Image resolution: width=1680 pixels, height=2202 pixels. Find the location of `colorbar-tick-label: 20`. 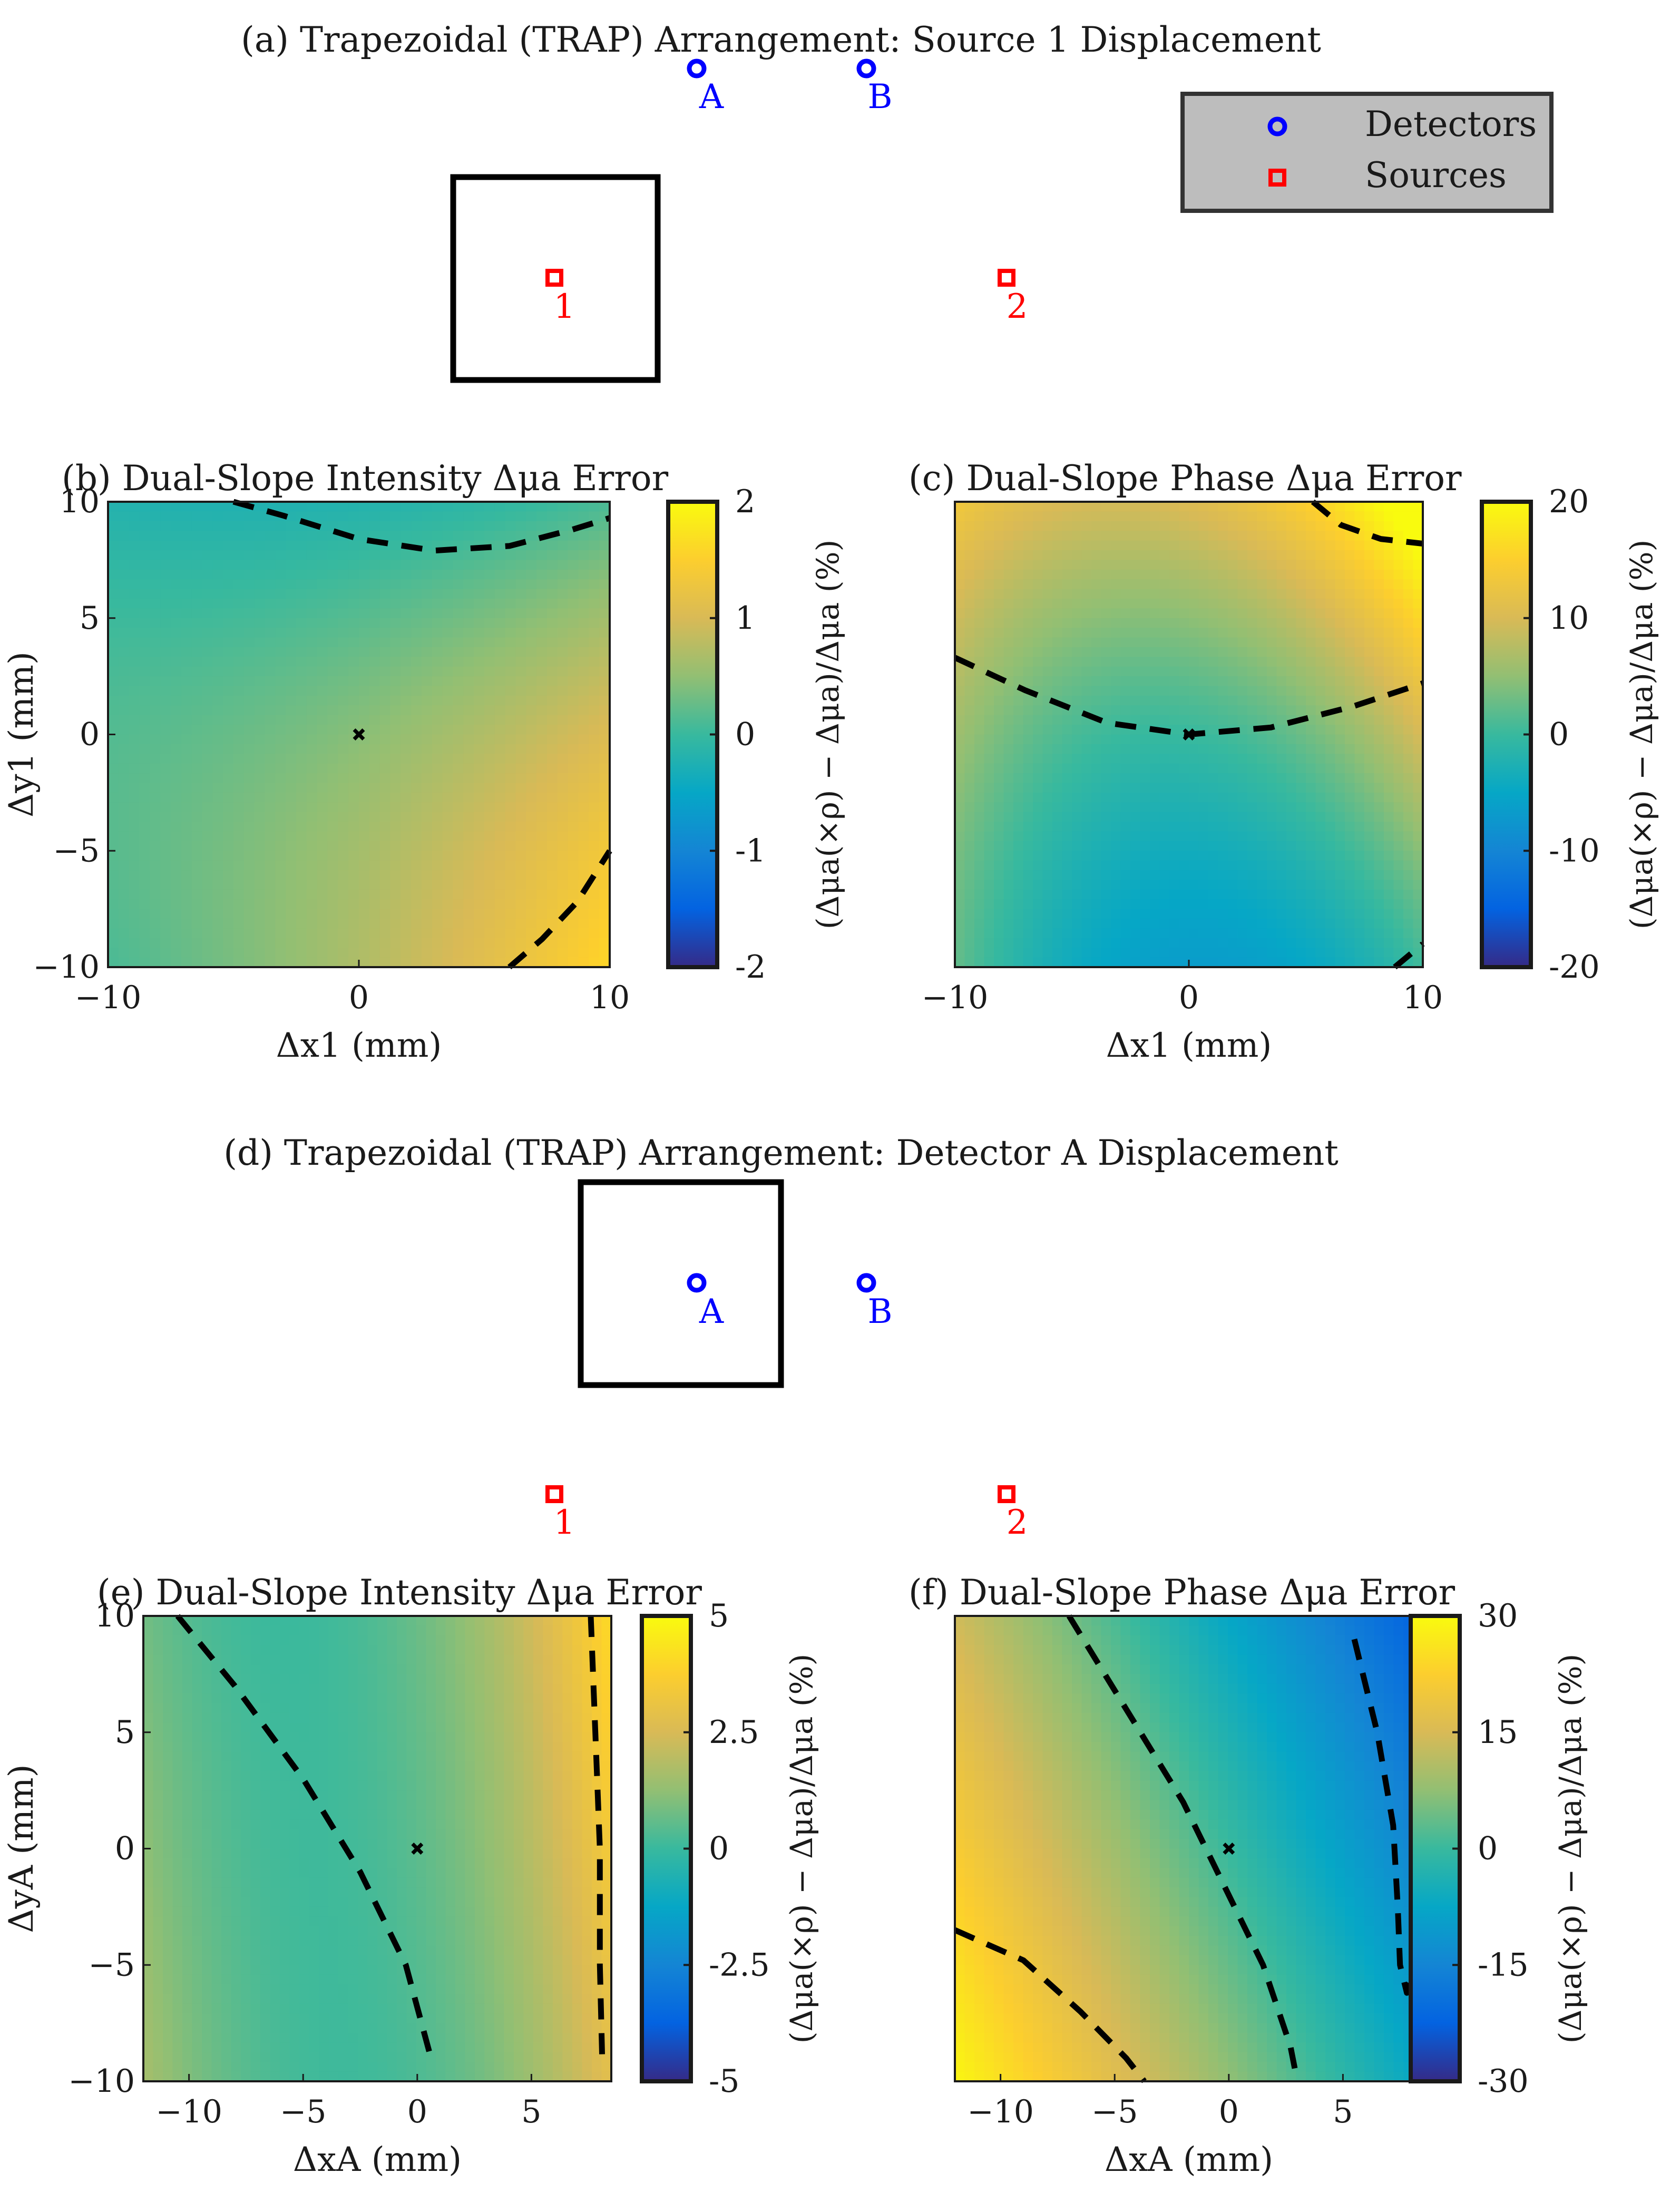

colorbar-tick-label: 20 is located at coordinates (1569, 501).